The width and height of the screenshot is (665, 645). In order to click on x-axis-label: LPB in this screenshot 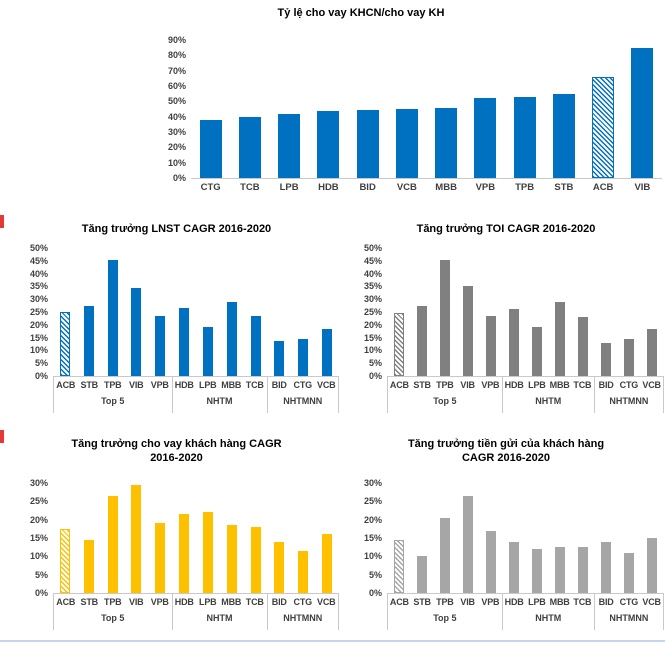, I will do `click(208, 384)`.